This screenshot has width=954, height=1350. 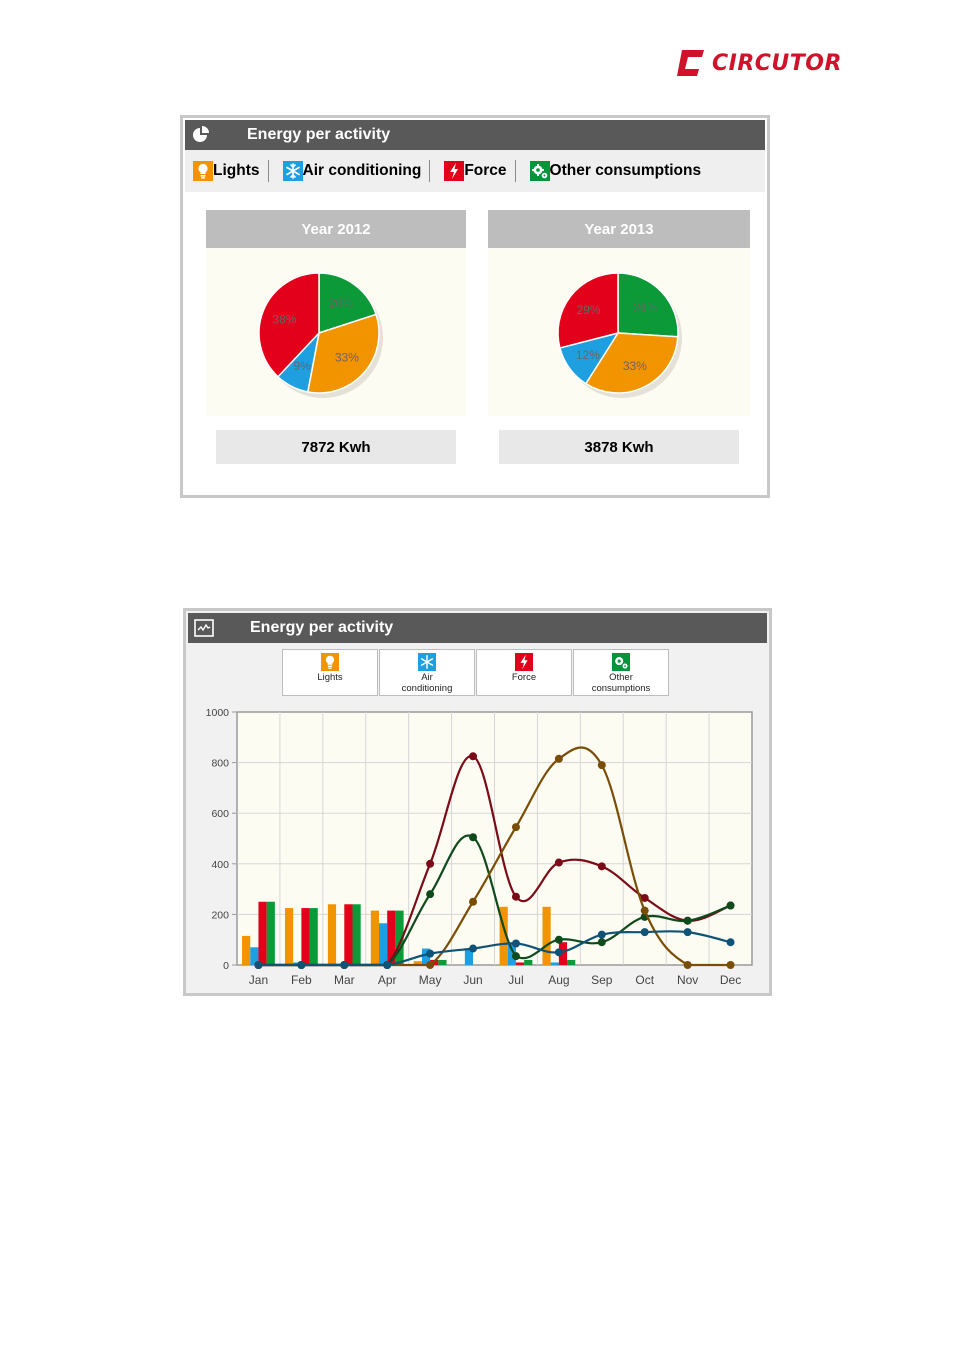 I want to click on line-panel-header: Energy per activity, so click(x=477, y=628).